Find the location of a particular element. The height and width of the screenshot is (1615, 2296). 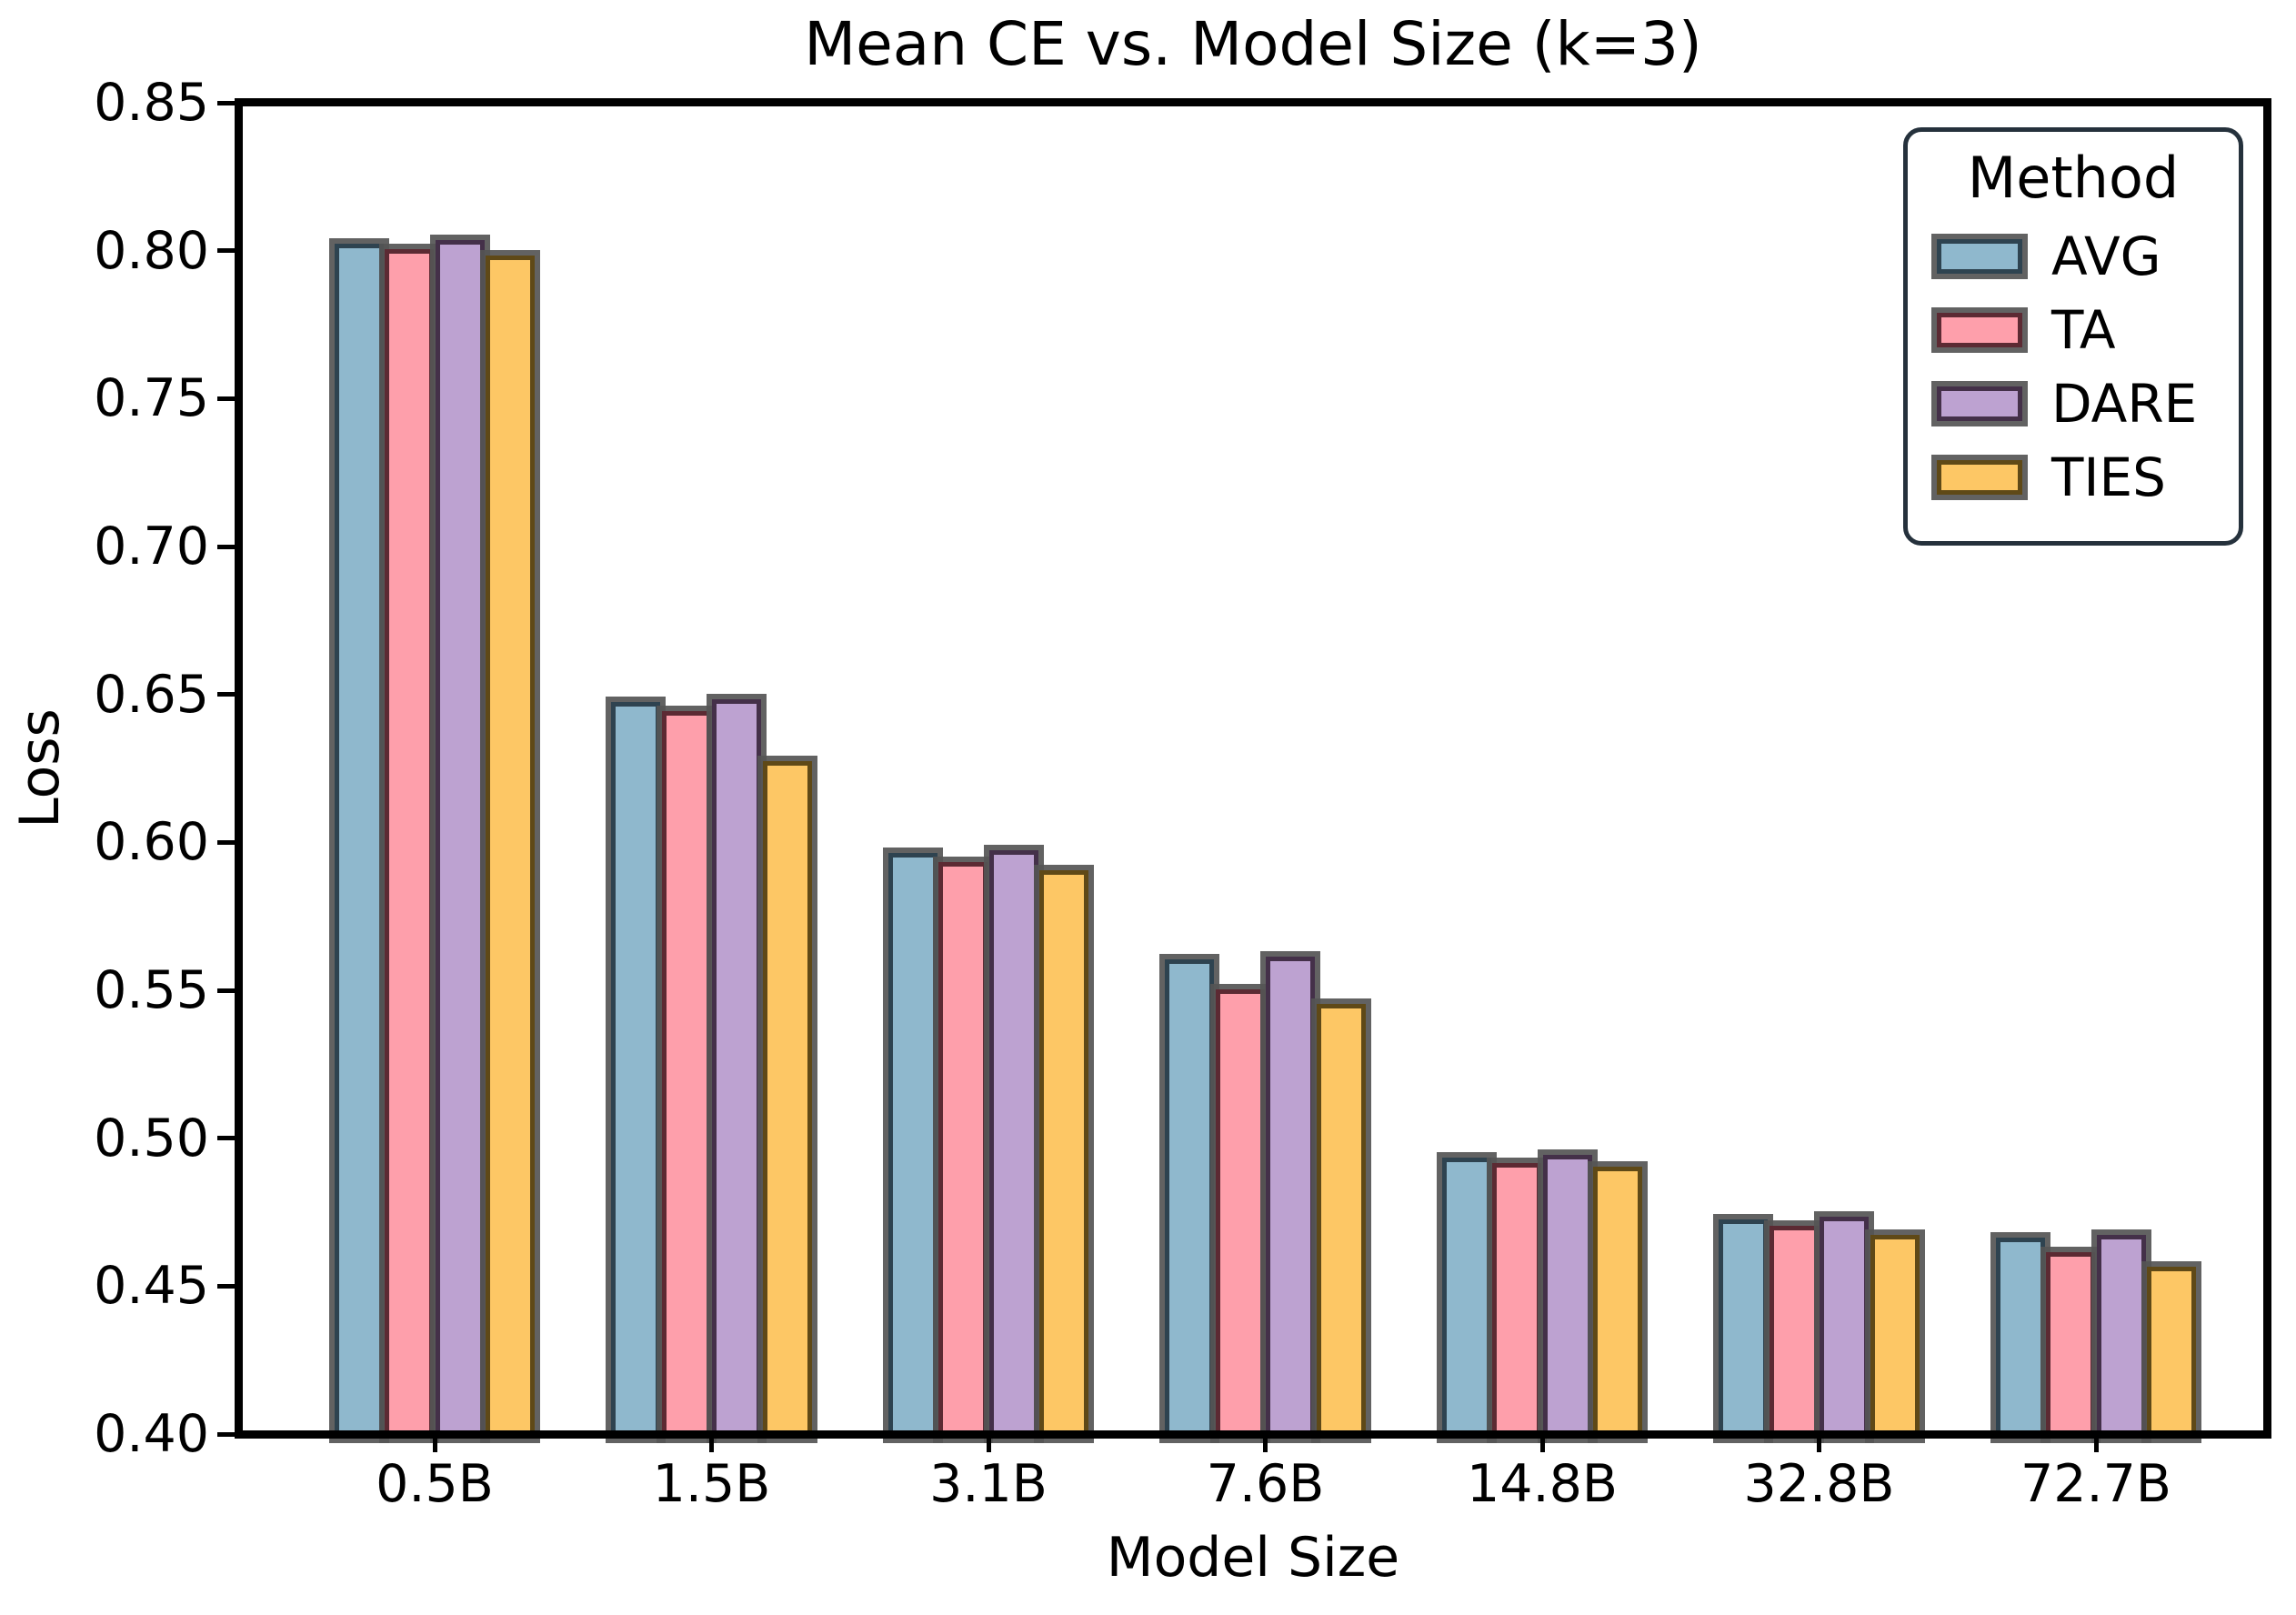

x-tick-3.1B is located at coordinates (989, 1443).